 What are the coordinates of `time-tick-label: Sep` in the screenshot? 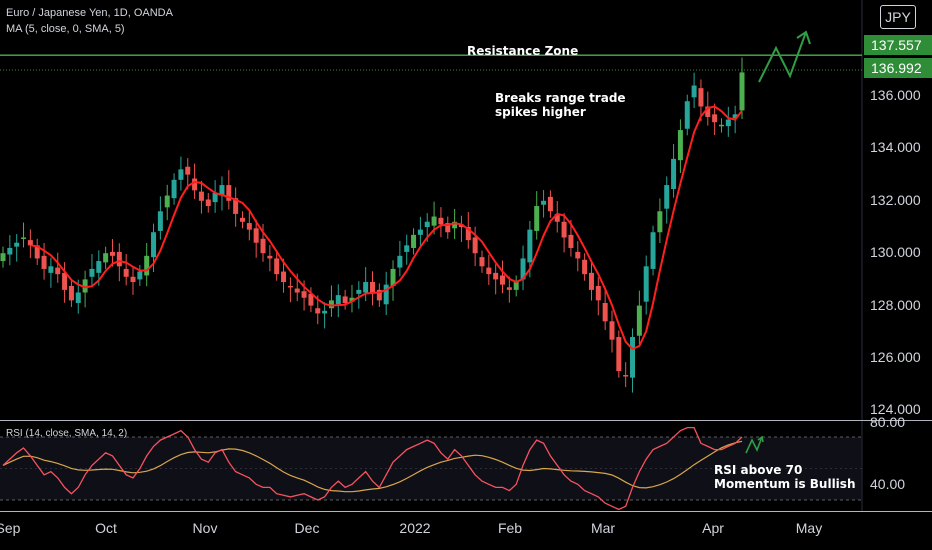 It's located at (10, 528).